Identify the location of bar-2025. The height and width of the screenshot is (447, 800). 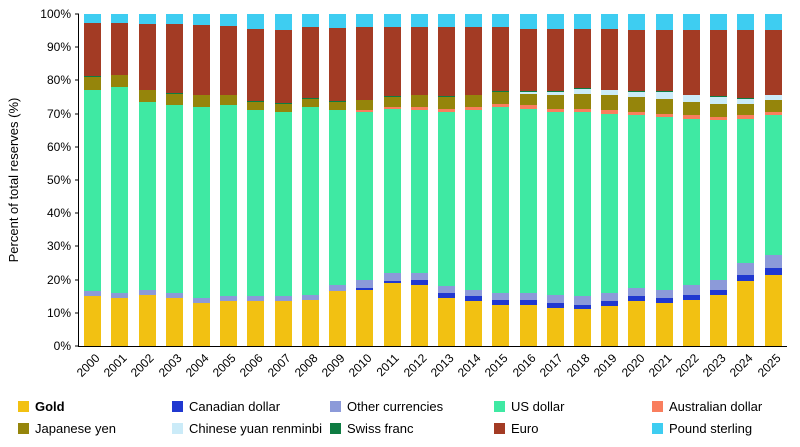
(773, 180).